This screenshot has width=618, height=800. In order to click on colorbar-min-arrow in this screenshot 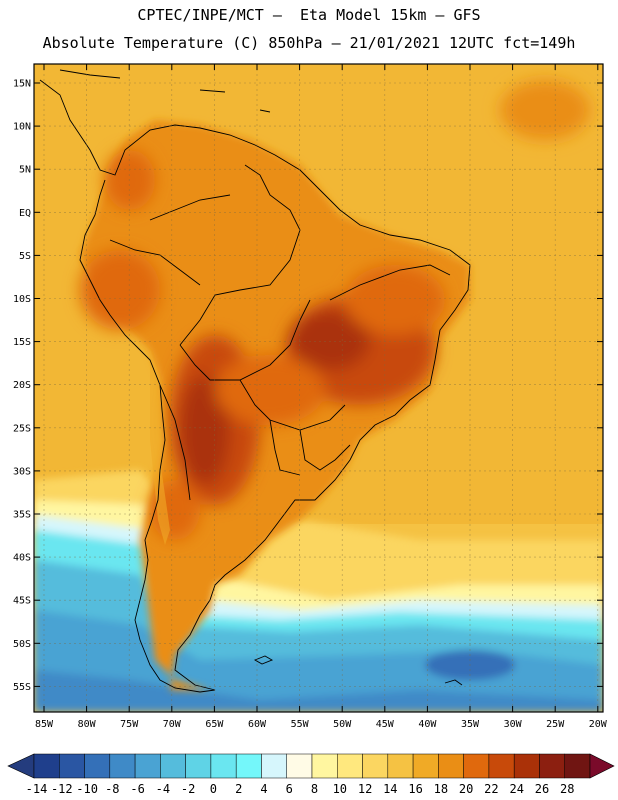, I will do `click(21, 766)`.